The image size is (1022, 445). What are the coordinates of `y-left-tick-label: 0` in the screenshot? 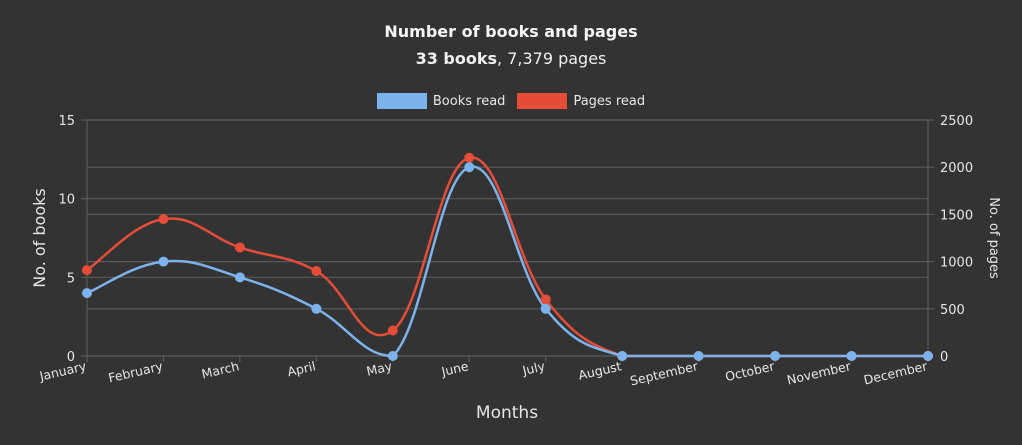 It's located at (71, 357).